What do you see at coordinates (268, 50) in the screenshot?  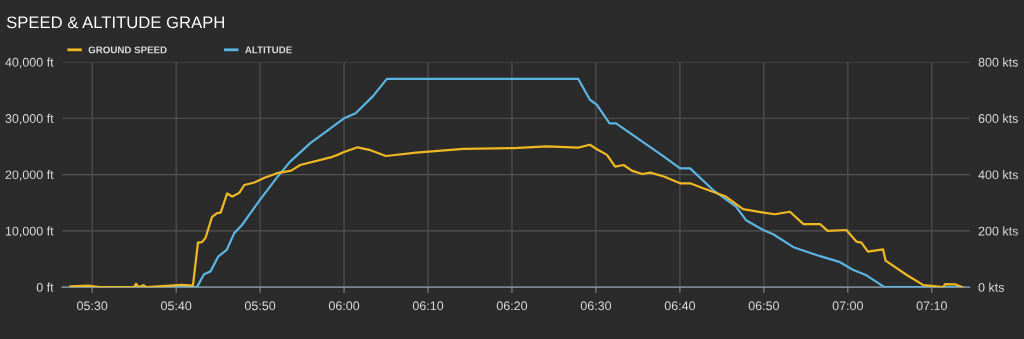 I see `legend-label: ALTITUDE` at bounding box center [268, 50].